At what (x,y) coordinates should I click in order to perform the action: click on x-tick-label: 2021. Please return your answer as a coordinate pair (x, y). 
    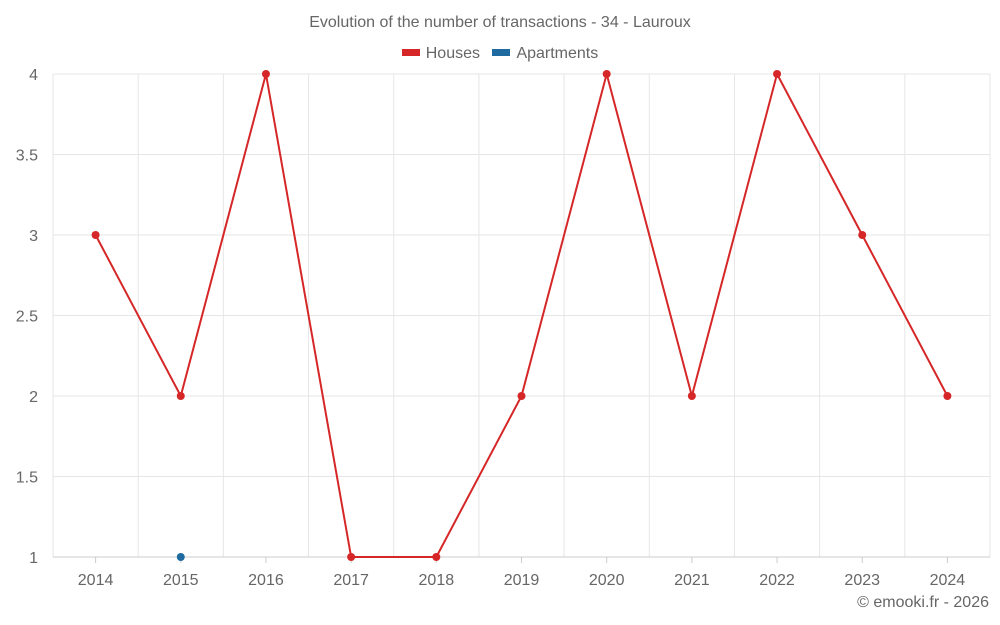
    Looking at the image, I should click on (692, 580).